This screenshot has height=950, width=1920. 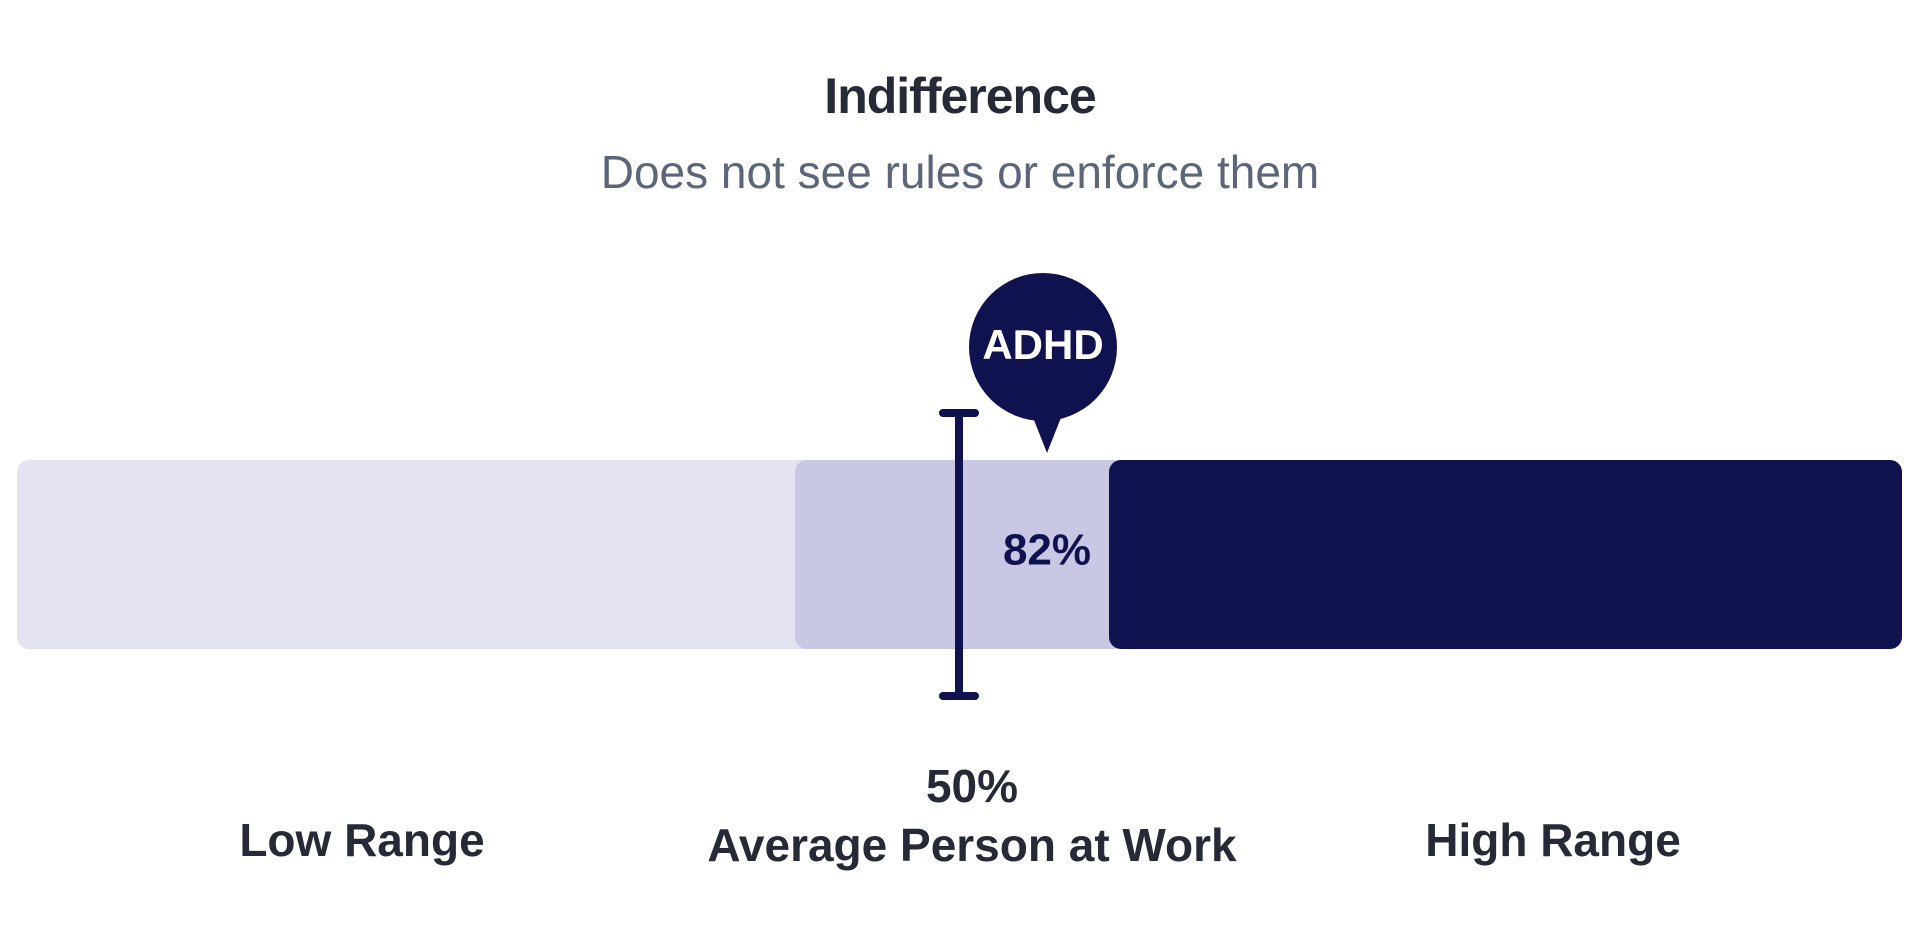 I want to click on high-segment, so click(x=1505, y=554).